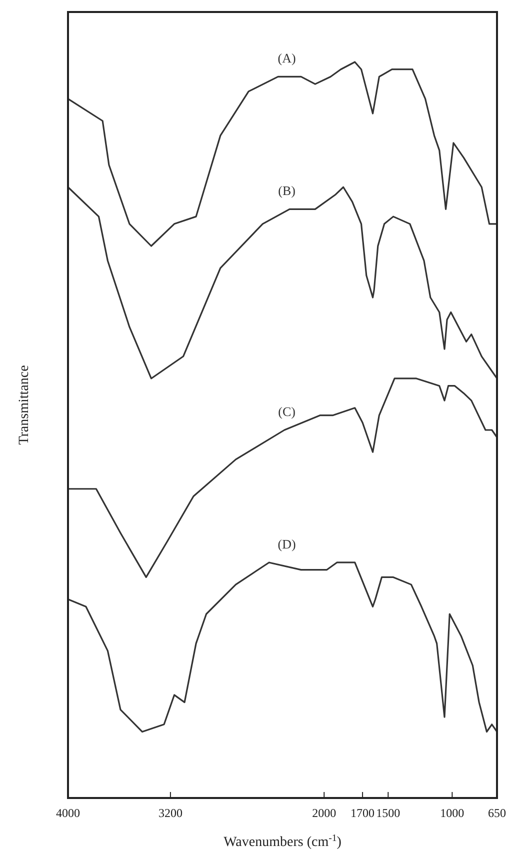 Image resolution: width=523 pixels, height=868 pixels. I want to click on series-label: (C), so click(287, 411).